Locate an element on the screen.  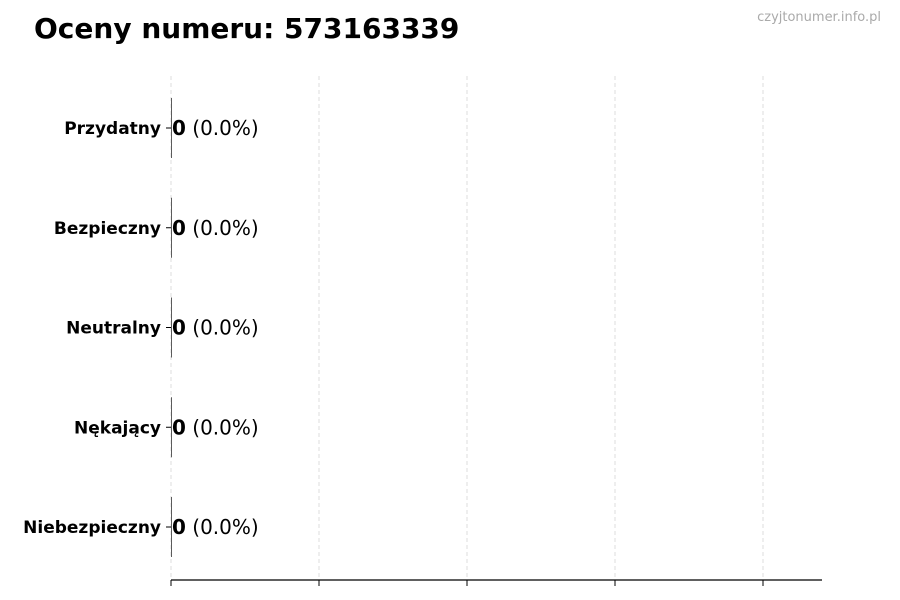
y-tick-label: Przydatny is located at coordinates (112, 129).